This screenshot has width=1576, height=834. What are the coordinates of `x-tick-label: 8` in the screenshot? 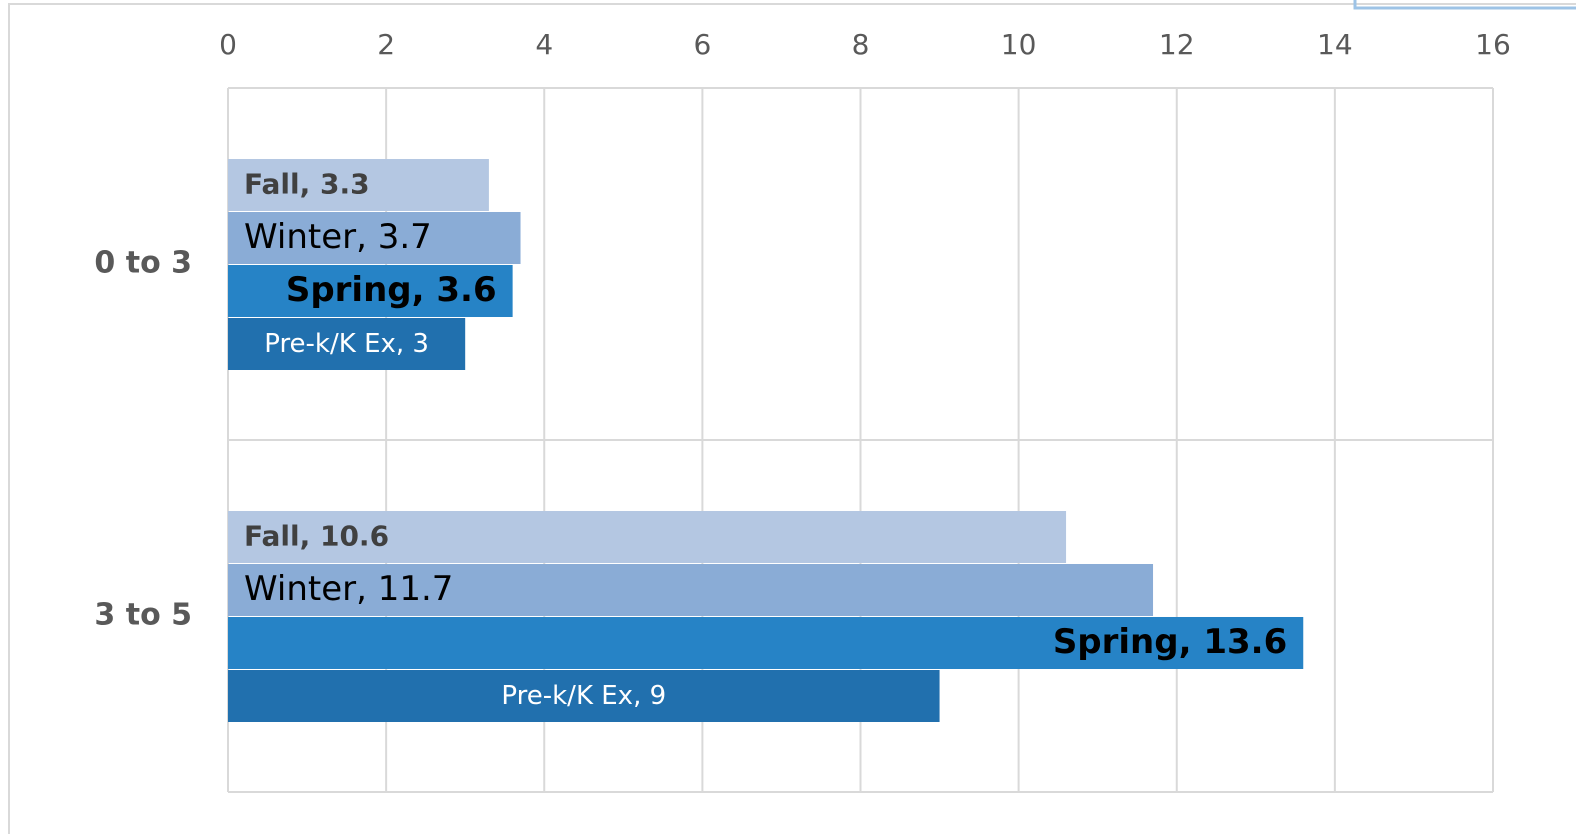 It's located at (861, 44).